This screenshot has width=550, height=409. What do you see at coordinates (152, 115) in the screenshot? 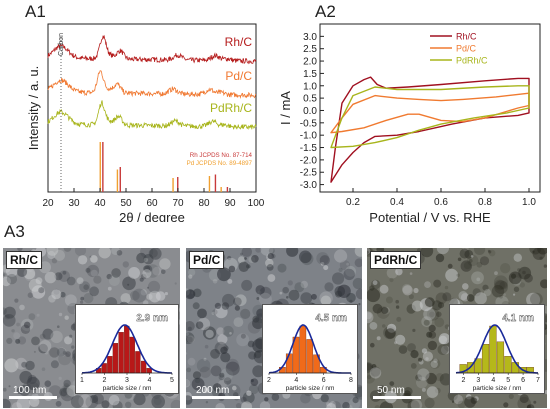
I see `xrd-series-pdrh-c` at bounding box center [152, 115].